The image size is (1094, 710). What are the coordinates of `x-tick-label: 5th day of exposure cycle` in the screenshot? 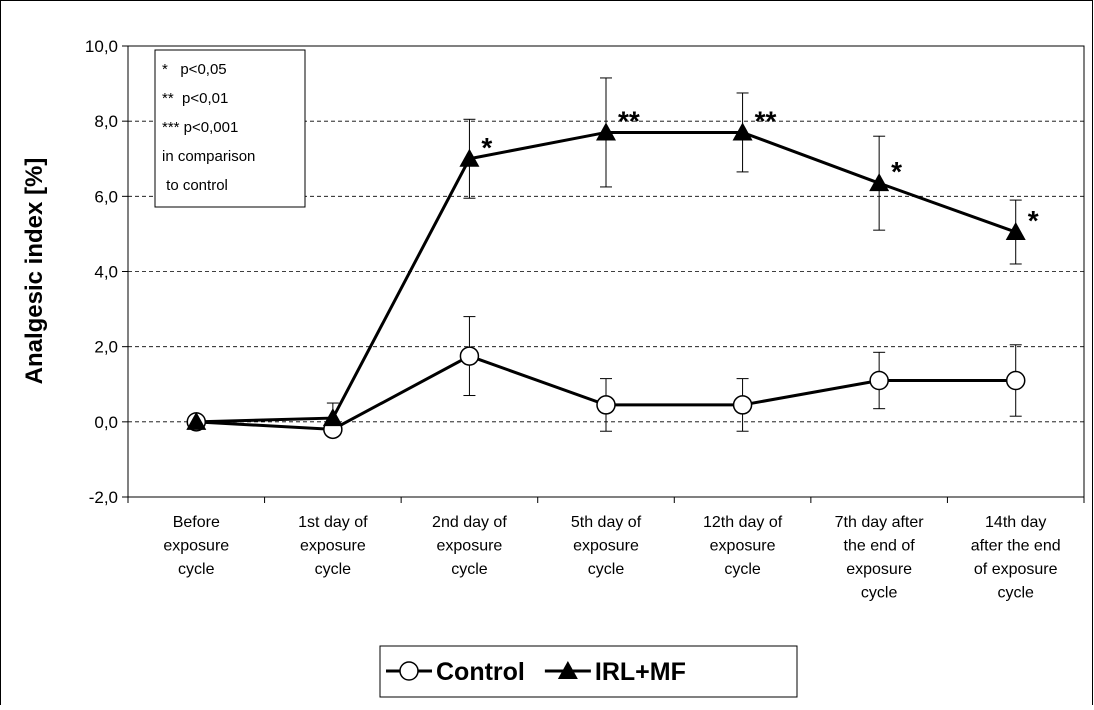 It's located at (606, 546).